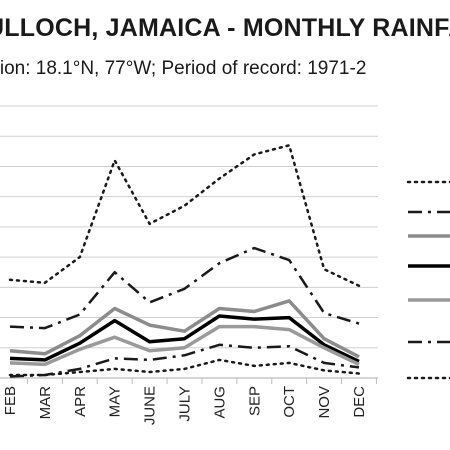 The image size is (450, 450). I want to click on x-tick-label: OCT, so click(289, 402).